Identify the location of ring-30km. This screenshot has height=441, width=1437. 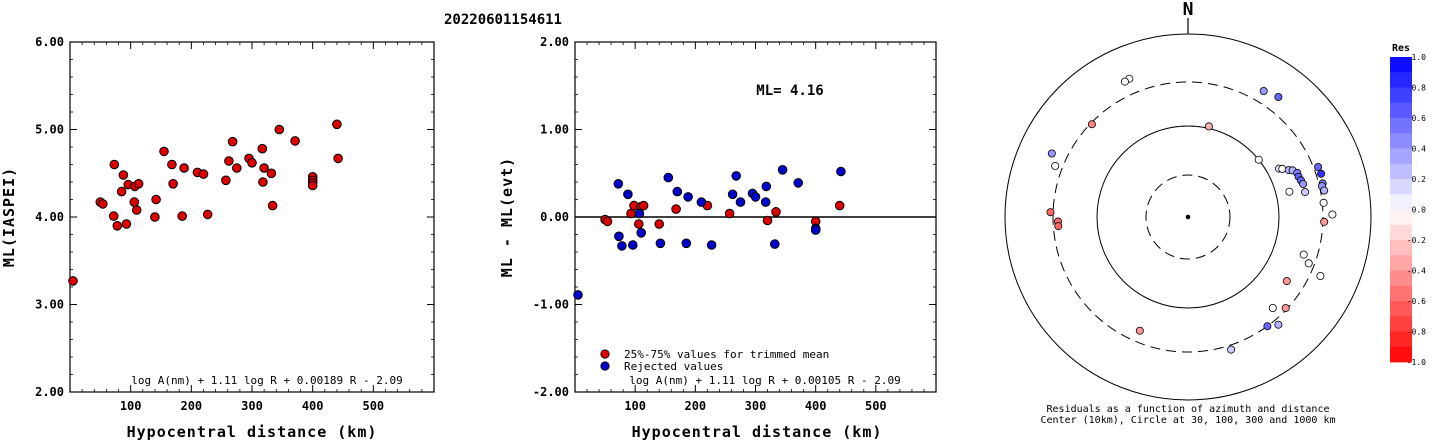
(1188, 217).